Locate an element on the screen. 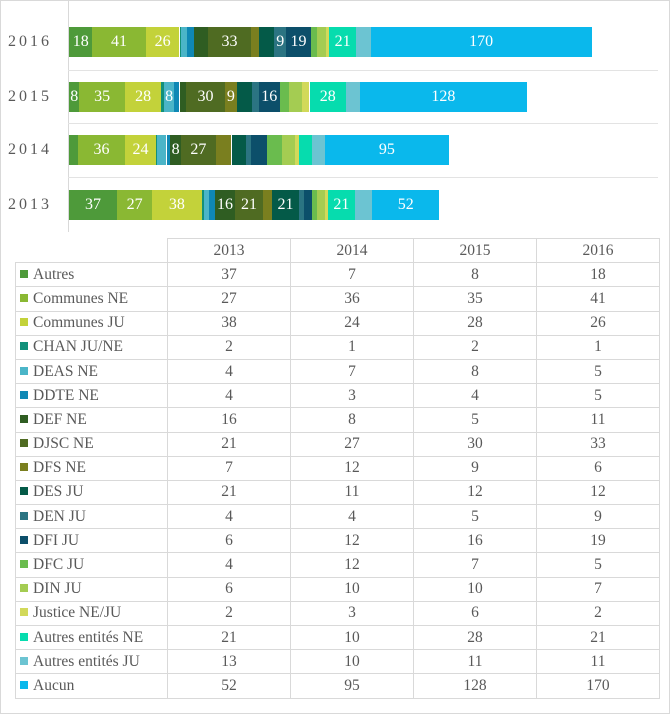 The width and height of the screenshot is (670, 714). bar-segment: 128 is located at coordinates (443, 97).